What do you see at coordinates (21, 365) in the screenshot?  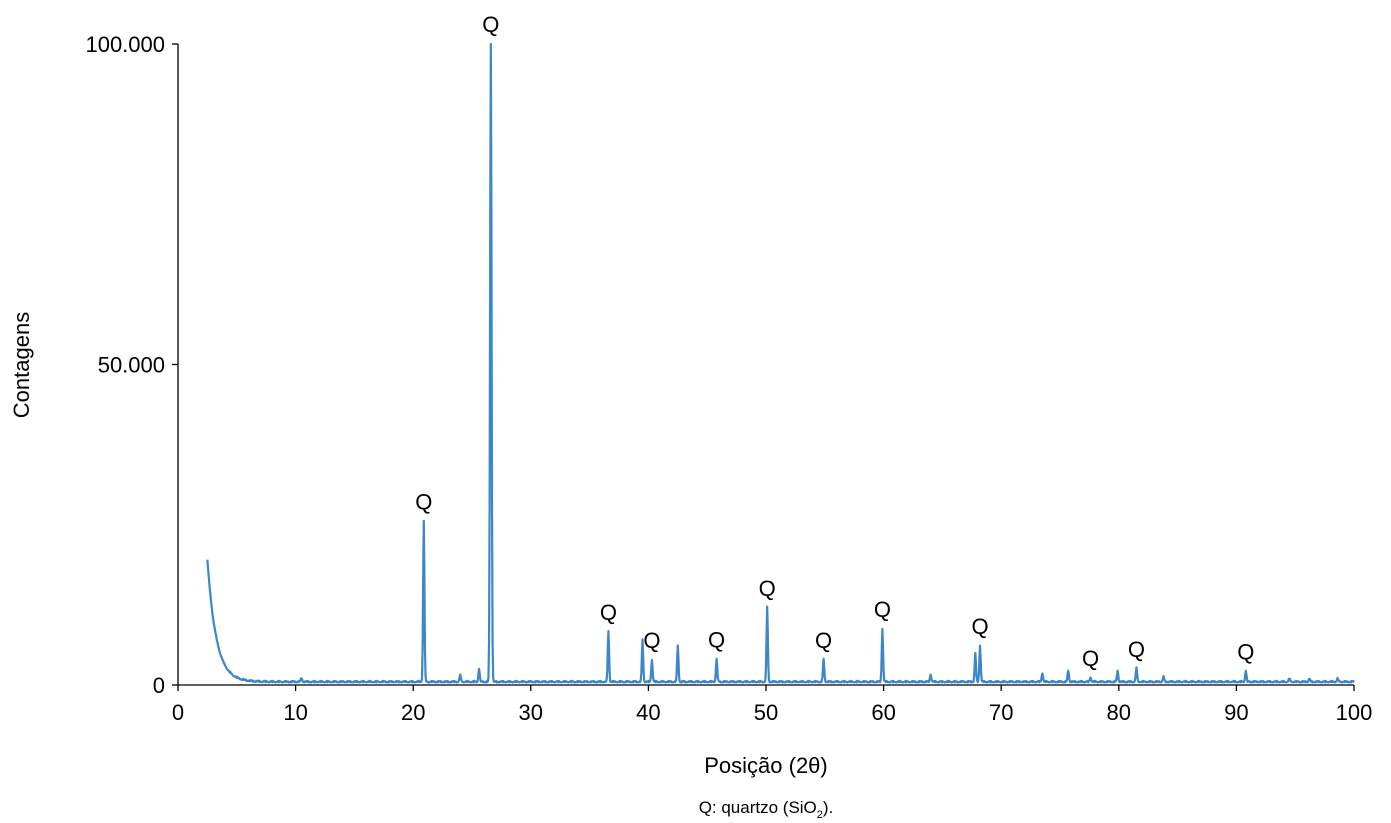 I see `y-axis-title: Contagens` at bounding box center [21, 365].